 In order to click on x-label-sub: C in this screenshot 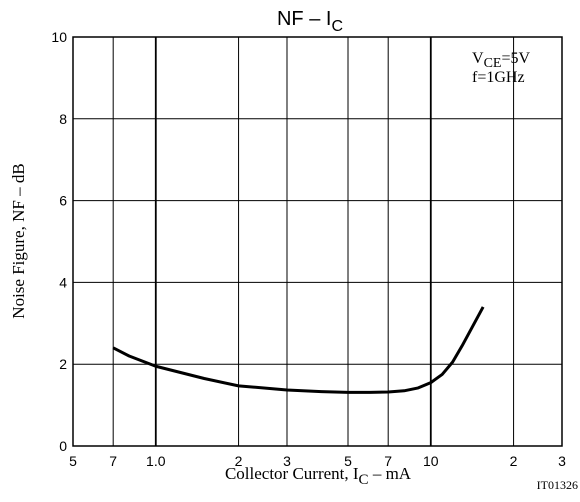, I will do `click(364, 480)`.